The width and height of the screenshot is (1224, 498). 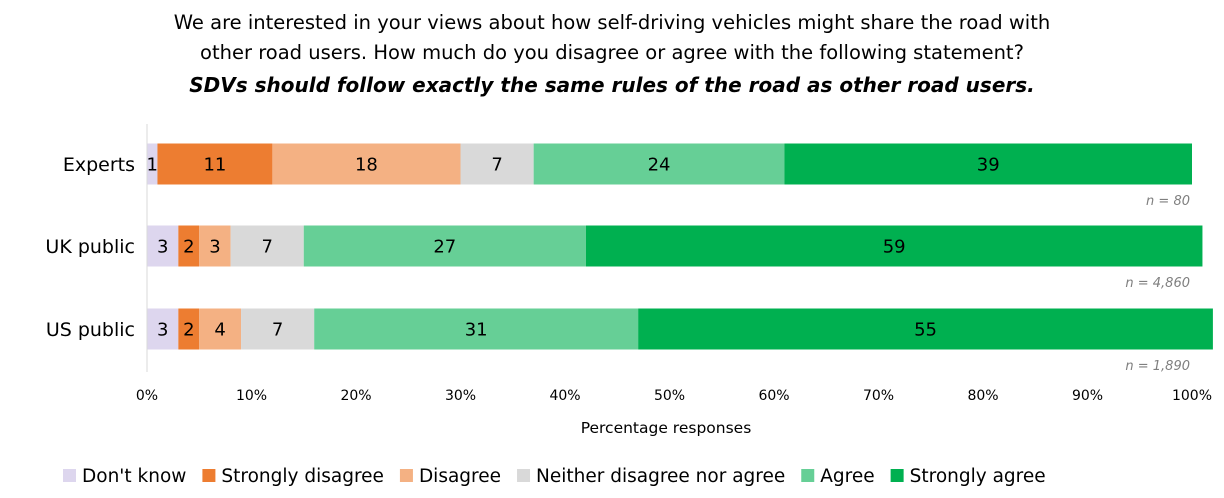 I want to click on legend-label: Don't know, so click(x=134, y=476).